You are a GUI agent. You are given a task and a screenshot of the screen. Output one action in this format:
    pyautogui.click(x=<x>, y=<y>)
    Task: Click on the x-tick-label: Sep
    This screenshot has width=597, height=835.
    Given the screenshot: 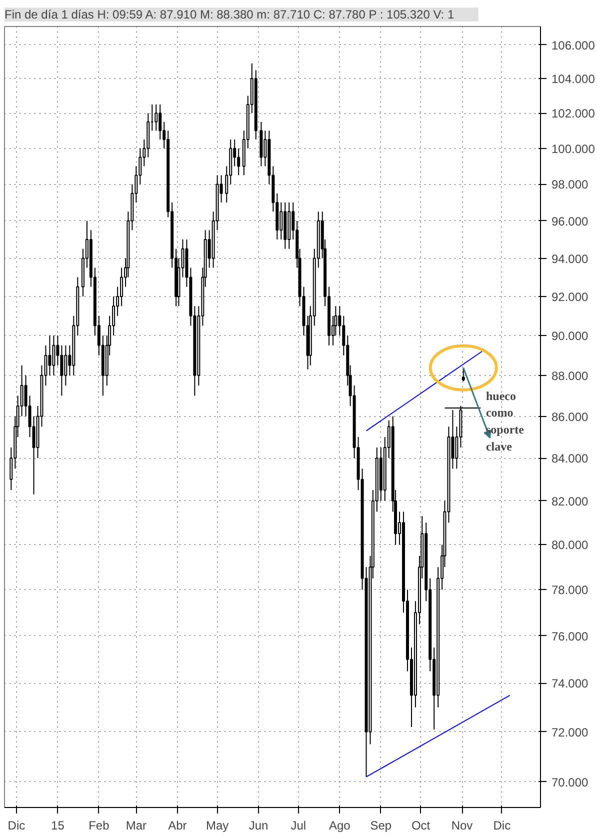 What is the action you would take?
    pyautogui.click(x=381, y=825)
    